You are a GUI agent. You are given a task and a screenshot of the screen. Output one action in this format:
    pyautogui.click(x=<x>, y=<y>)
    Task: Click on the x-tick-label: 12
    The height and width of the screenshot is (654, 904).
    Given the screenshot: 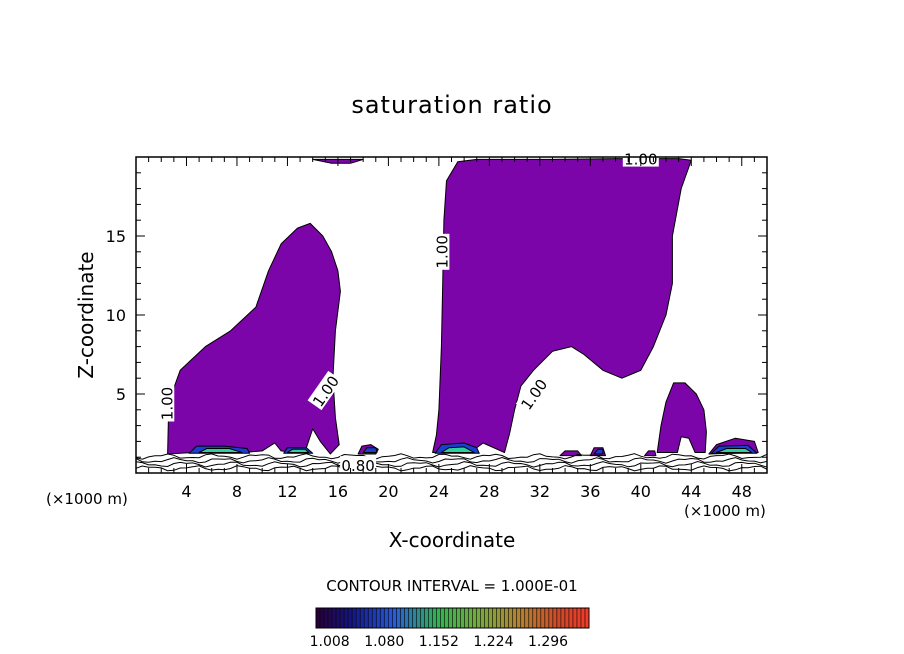 What is the action you would take?
    pyautogui.click(x=287, y=491)
    